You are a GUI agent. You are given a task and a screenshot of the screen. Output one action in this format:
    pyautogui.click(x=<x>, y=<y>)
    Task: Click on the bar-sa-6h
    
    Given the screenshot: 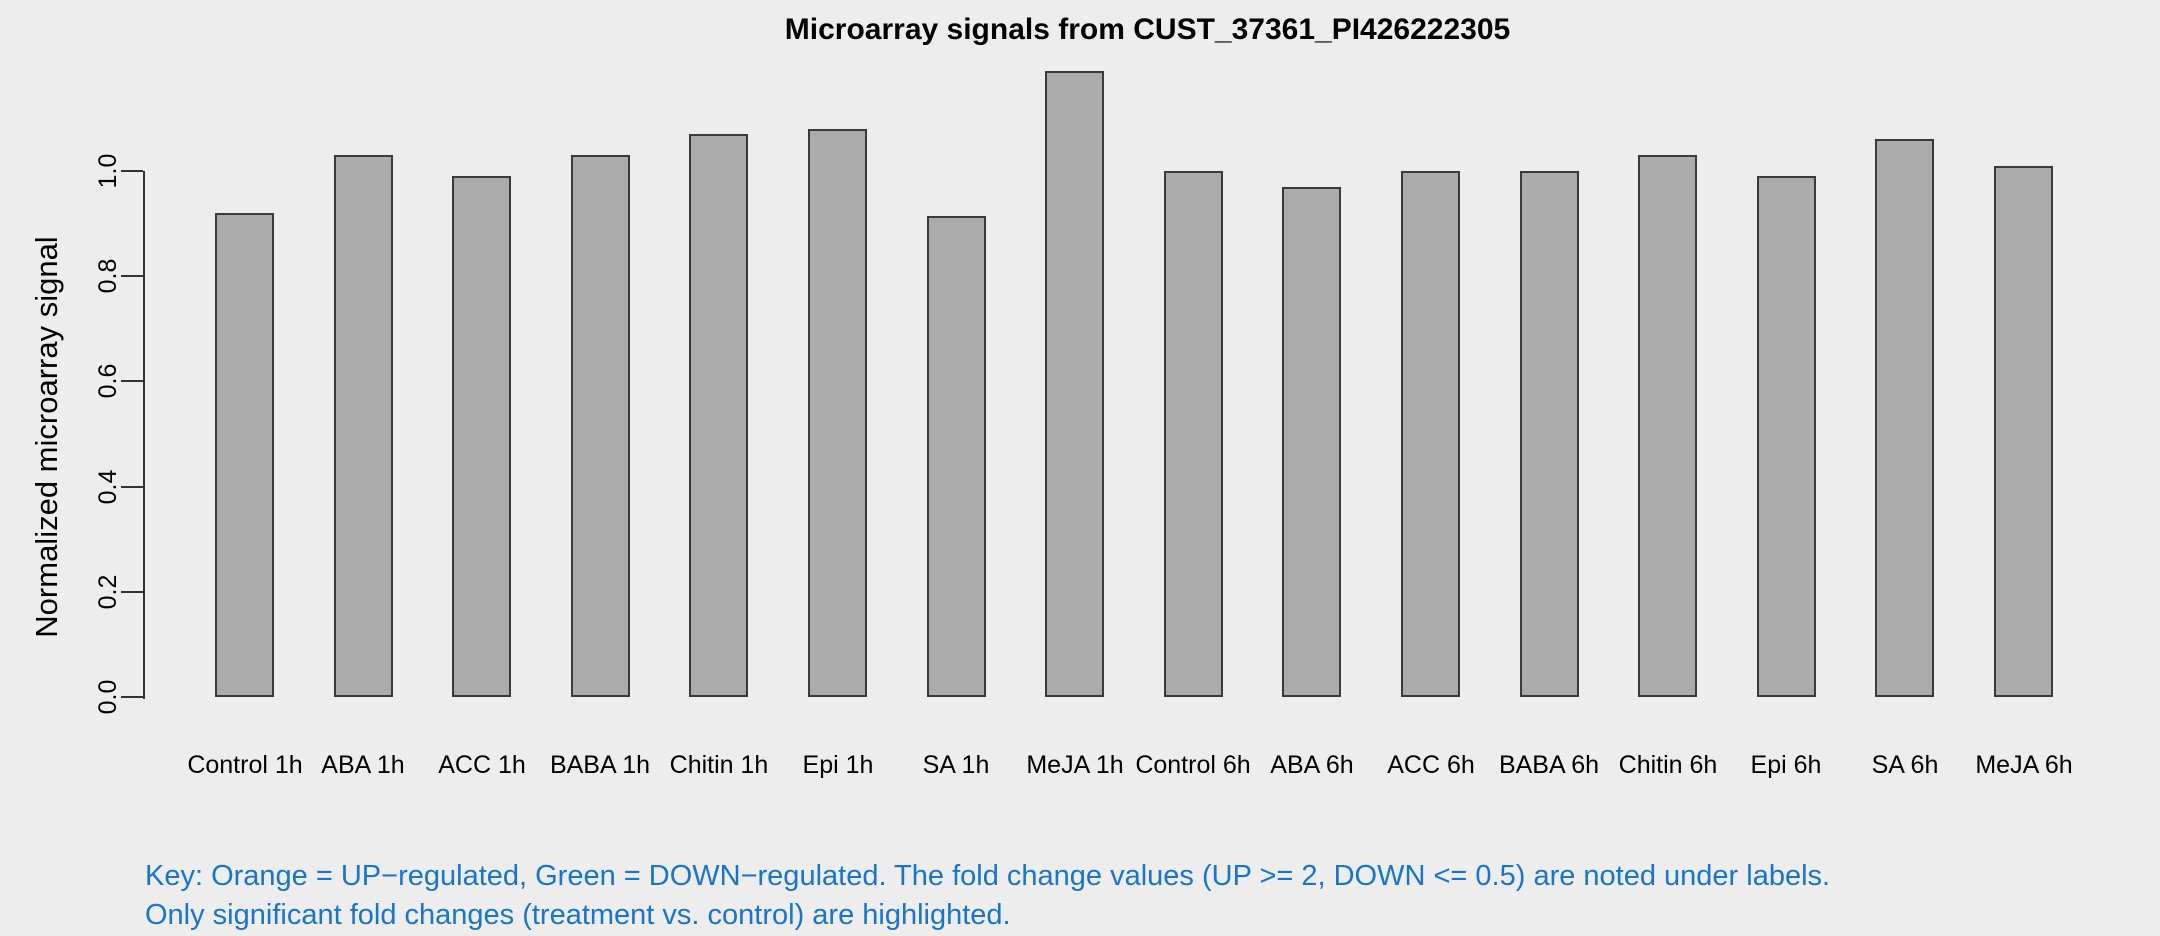 What is the action you would take?
    pyautogui.click(x=1904, y=418)
    